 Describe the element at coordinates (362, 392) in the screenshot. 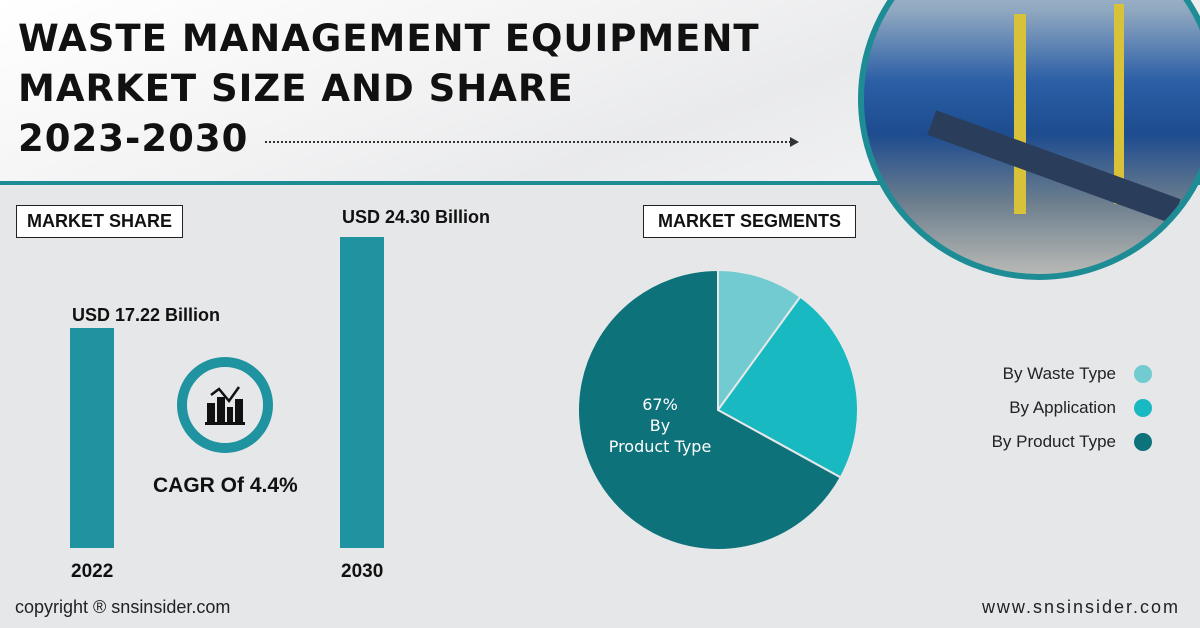

I see `bar-2030` at that location.